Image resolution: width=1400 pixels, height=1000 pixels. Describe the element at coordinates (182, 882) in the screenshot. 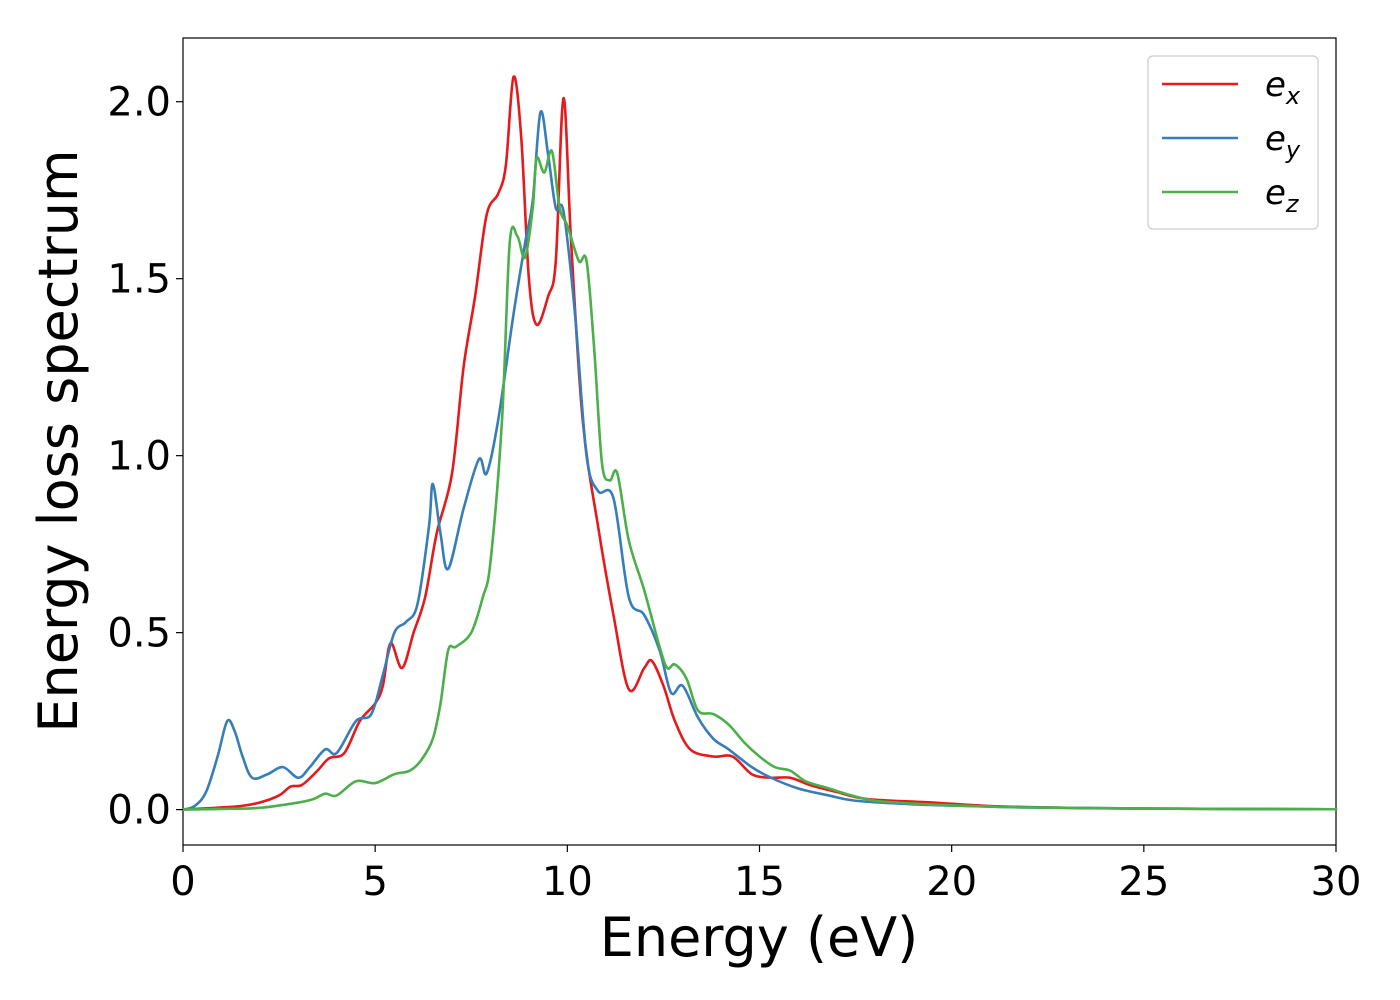

I see `x-tick-label: 0` at that location.